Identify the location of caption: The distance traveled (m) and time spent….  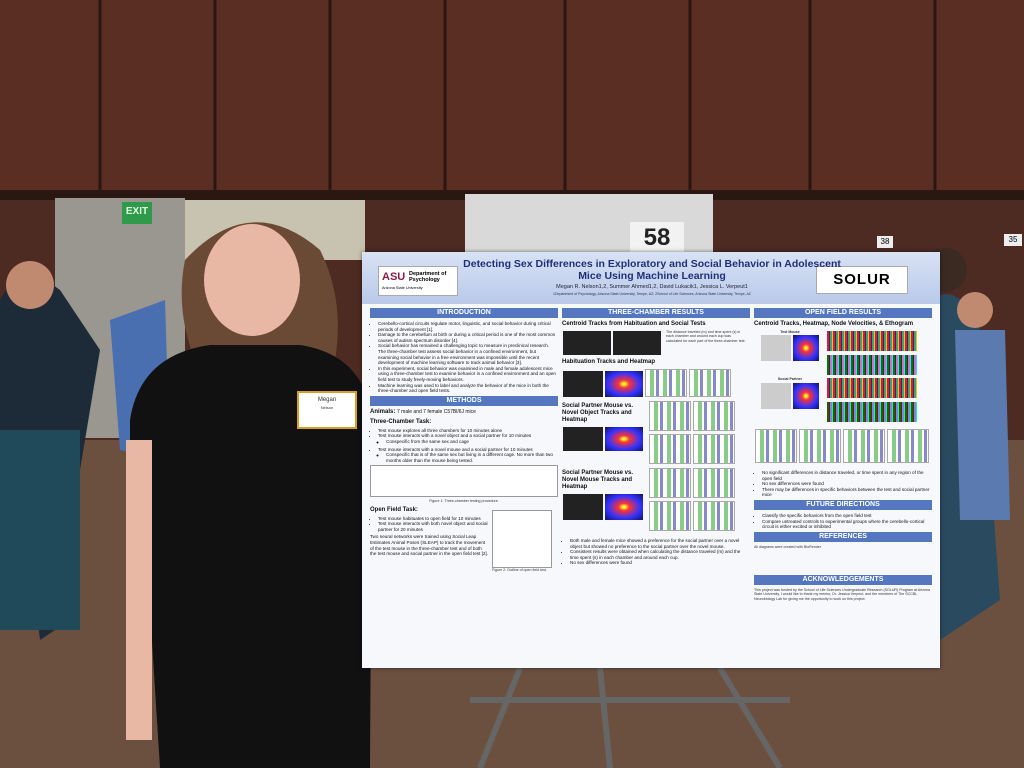
(706, 336).